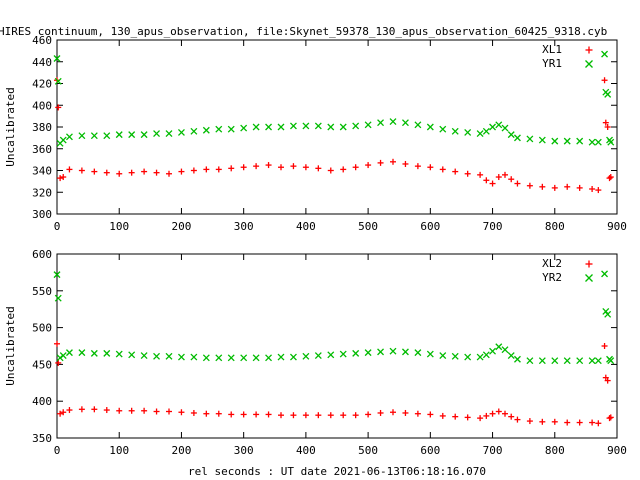  I want to click on y-tick-label: 380, so click(42, 127).